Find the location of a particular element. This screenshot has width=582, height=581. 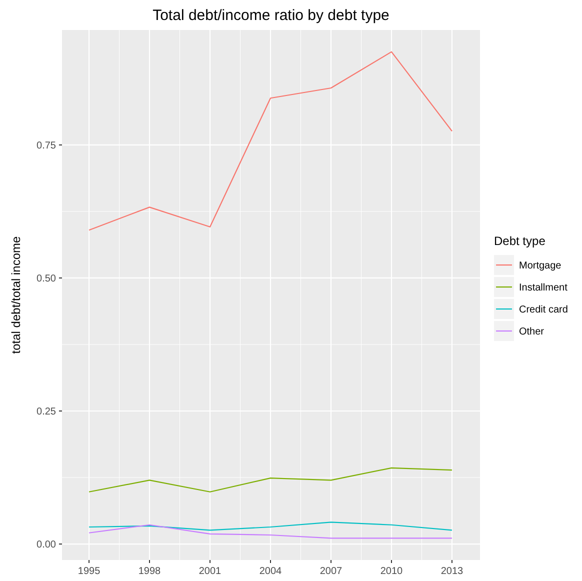

legend-label: Other is located at coordinates (532, 332).